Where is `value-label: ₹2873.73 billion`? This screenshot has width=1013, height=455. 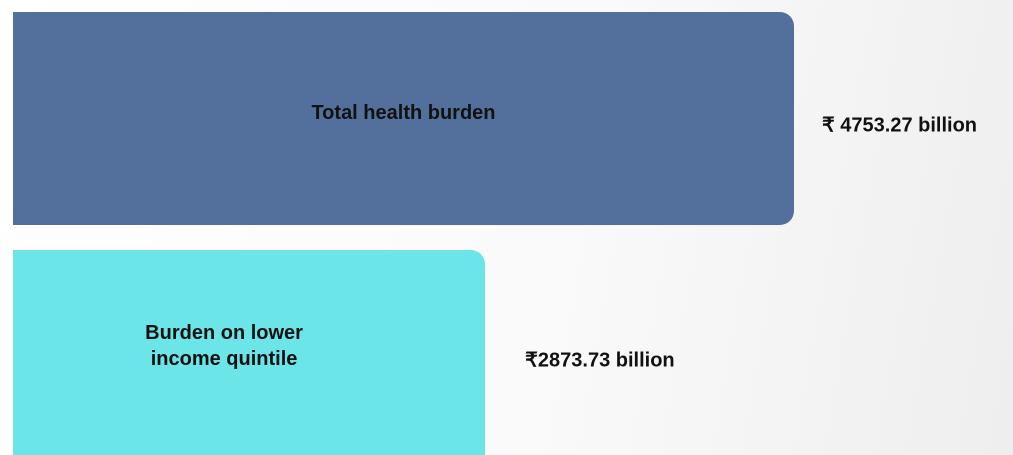
value-label: ₹2873.73 billion is located at coordinates (600, 360).